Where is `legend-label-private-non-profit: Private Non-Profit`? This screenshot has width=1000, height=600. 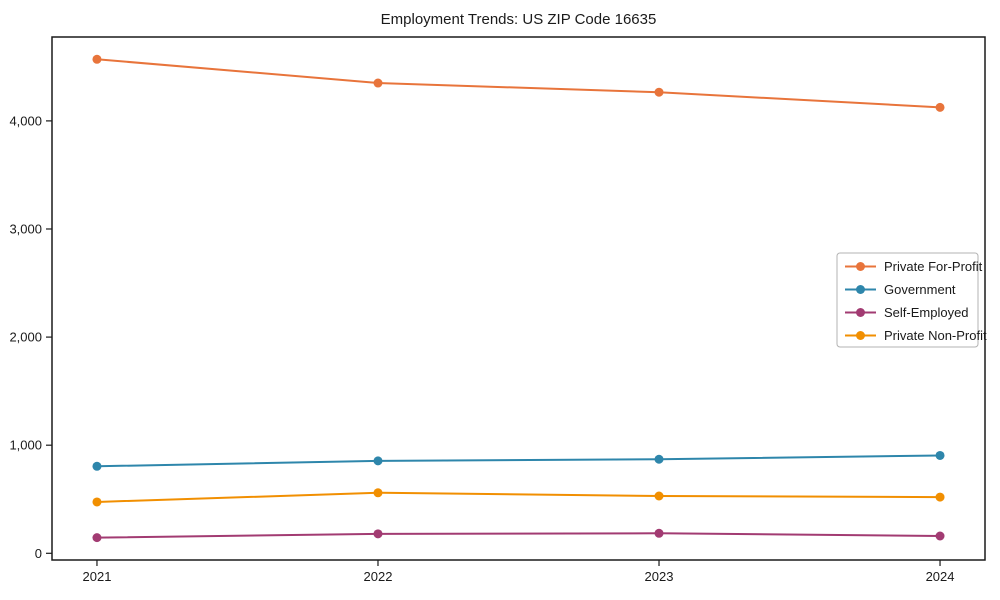
legend-label-private-non-profit: Private Non-Profit is located at coordinates (935, 335).